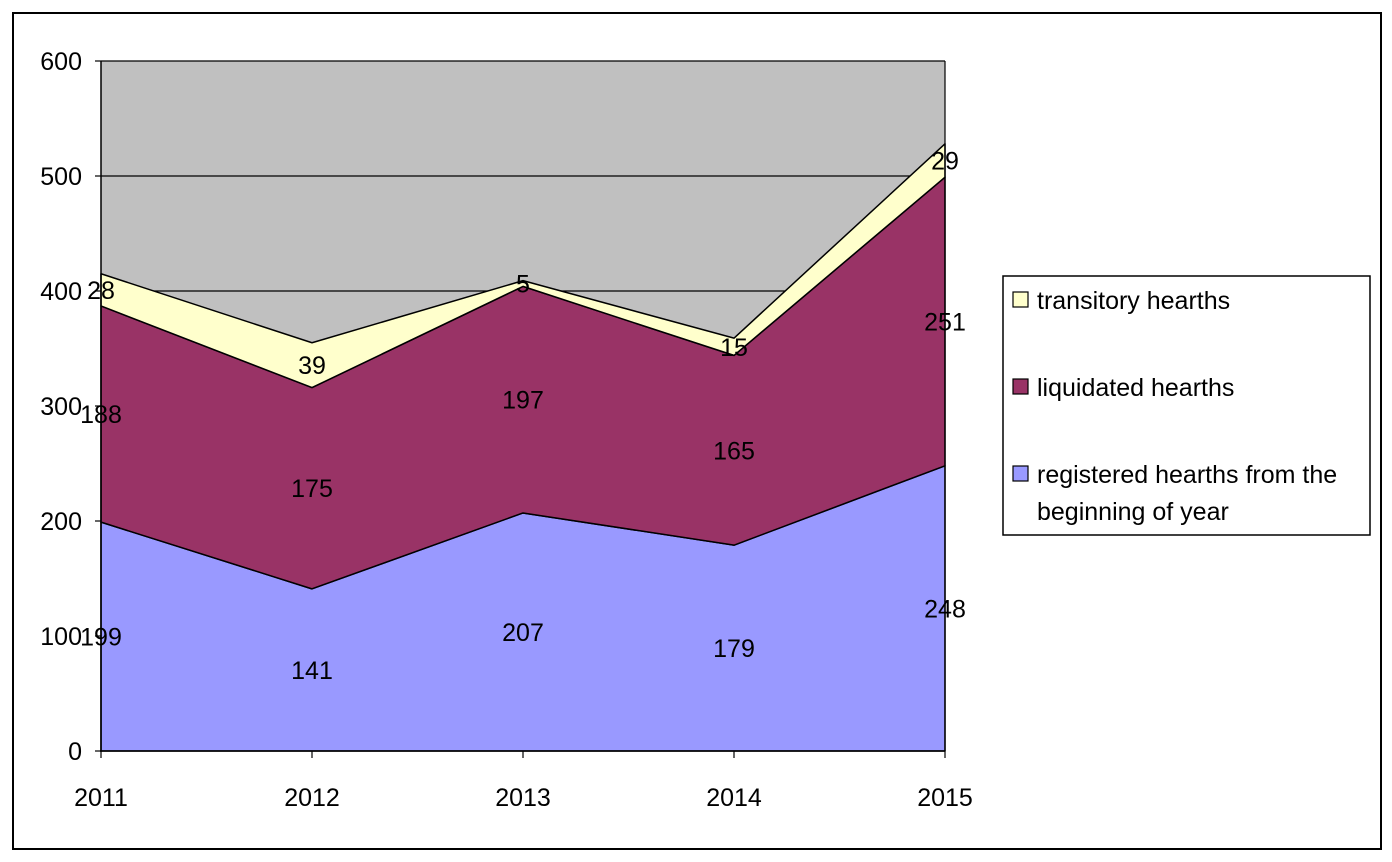 This screenshot has width=1392, height=862. I want to click on x-tick-label-2014: 2014, so click(734, 798).